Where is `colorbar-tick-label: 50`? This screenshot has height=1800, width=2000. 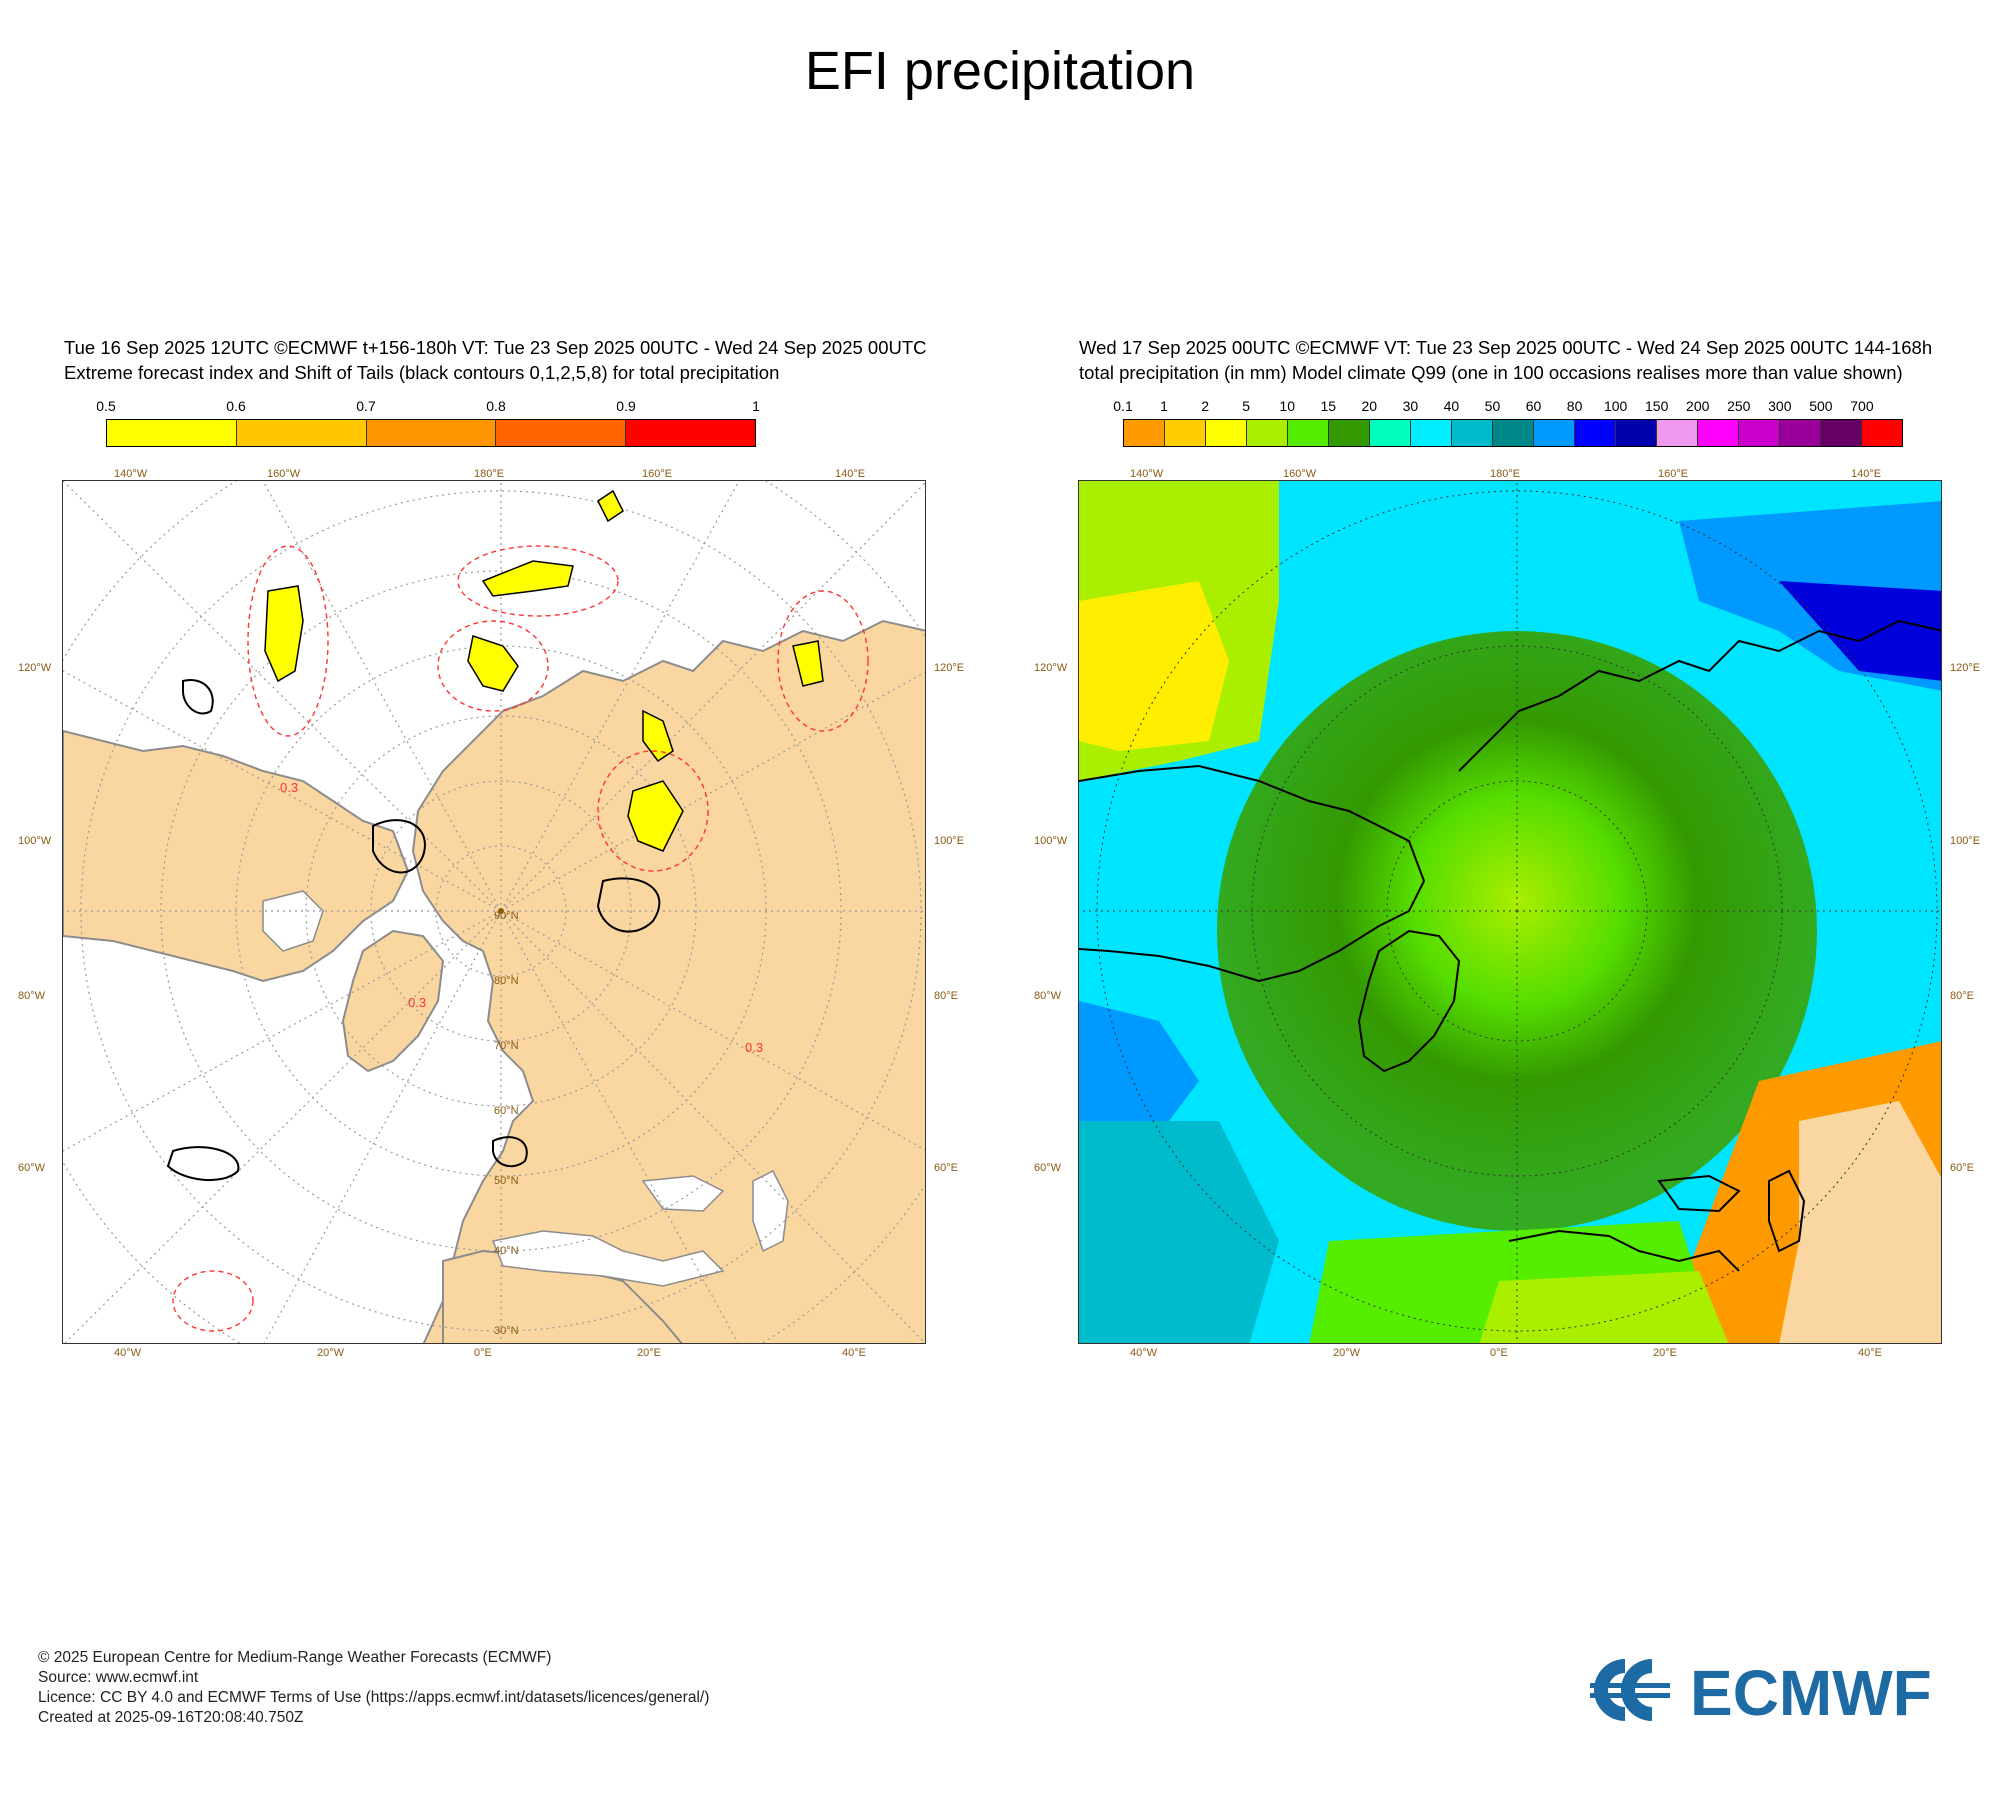
colorbar-tick-label: 50 is located at coordinates (1492, 406).